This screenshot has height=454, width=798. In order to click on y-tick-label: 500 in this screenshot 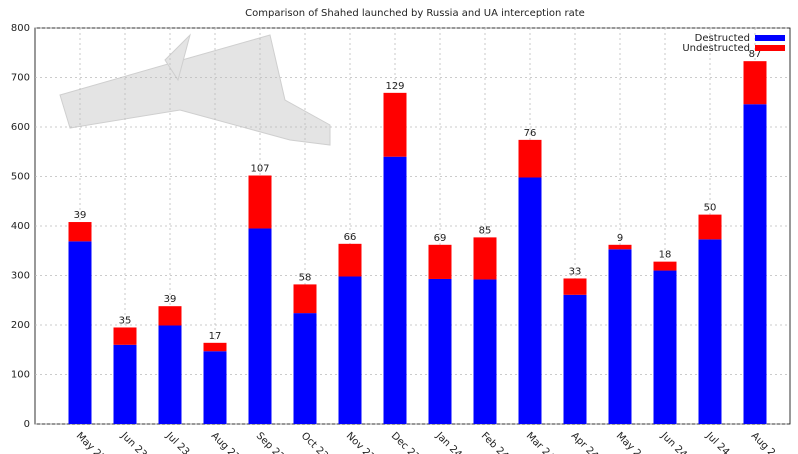, I will do `click(20, 177)`.